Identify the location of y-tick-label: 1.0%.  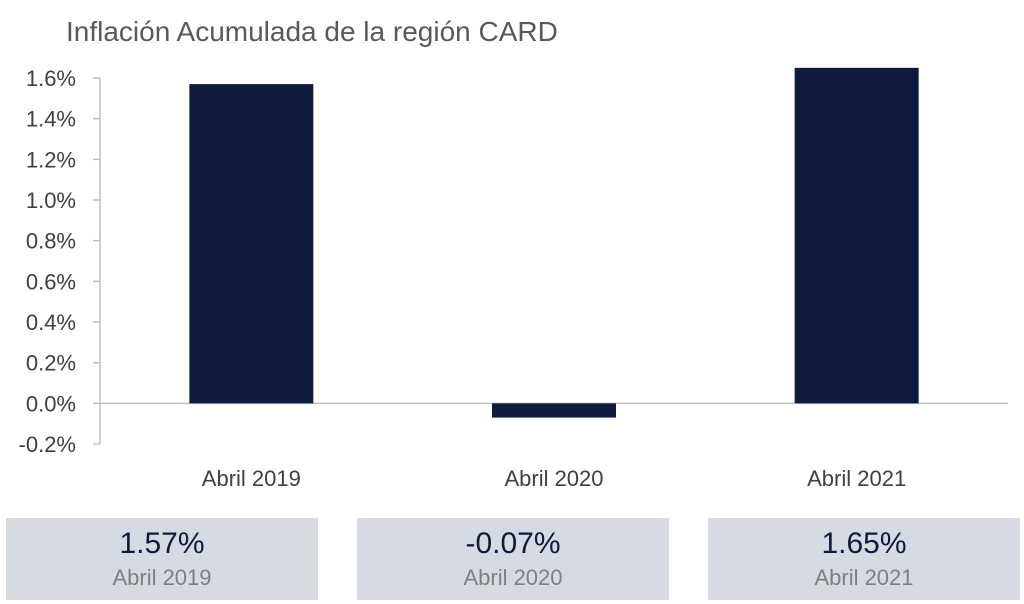
(51, 200).